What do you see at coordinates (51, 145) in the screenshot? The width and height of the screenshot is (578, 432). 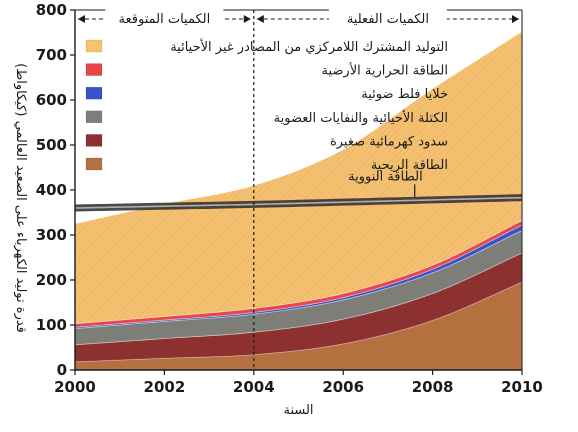 I see `y-tick-label: 500` at bounding box center [51, 145].